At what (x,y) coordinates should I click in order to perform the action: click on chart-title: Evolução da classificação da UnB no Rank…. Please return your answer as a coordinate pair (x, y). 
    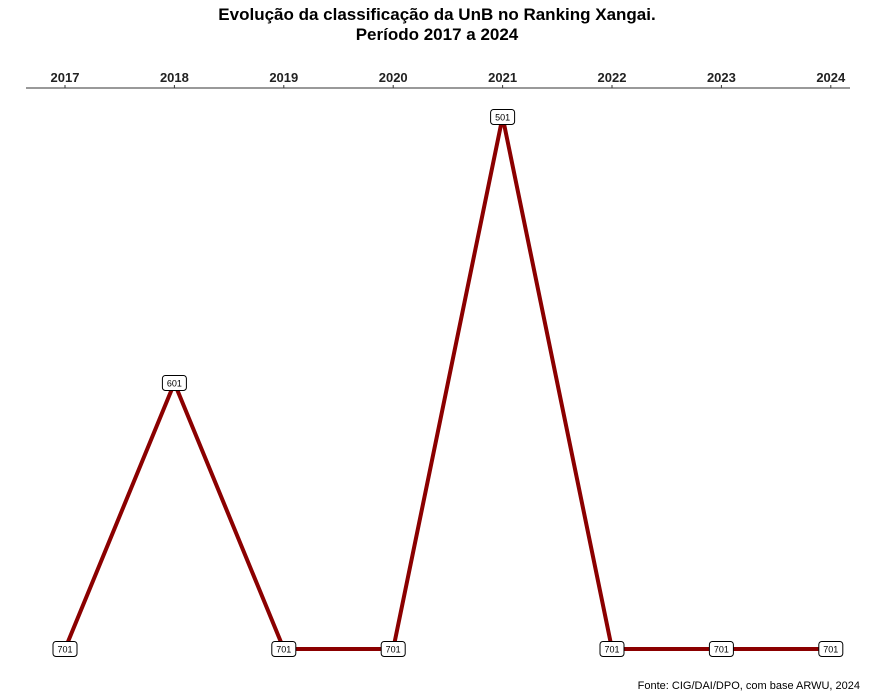
    Looking at the image, I should click on (437, 14).